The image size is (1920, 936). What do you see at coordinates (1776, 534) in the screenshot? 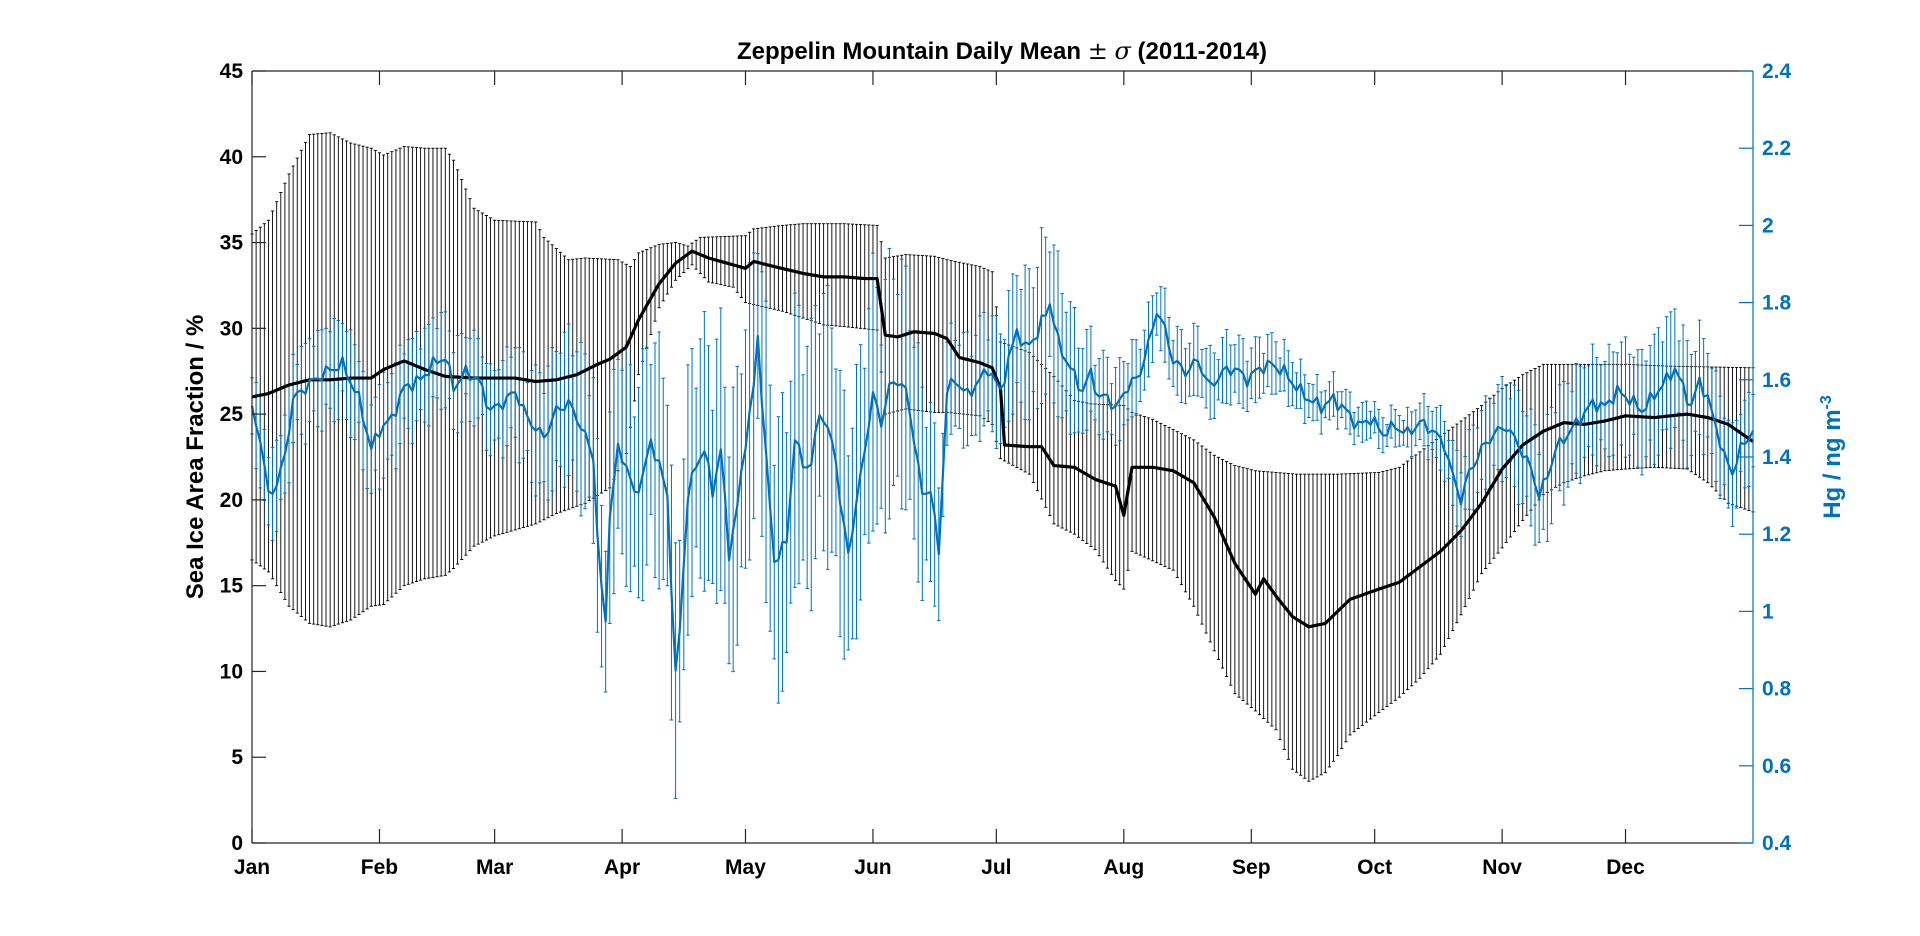
I see `y-right-tick-label: 1.2` at bounding box center [1776, 534].